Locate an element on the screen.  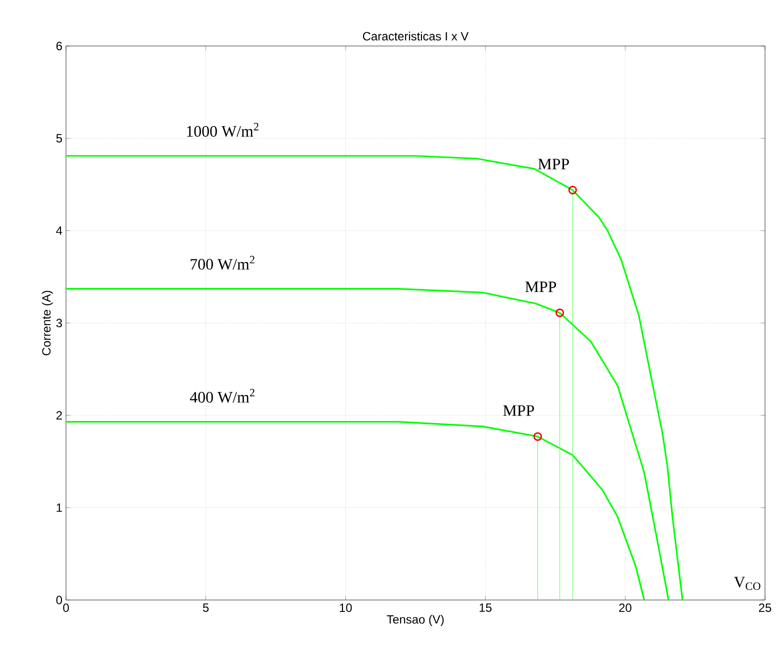
chart-title: Caracteristicas I x V is located at coordinates (415, 36).